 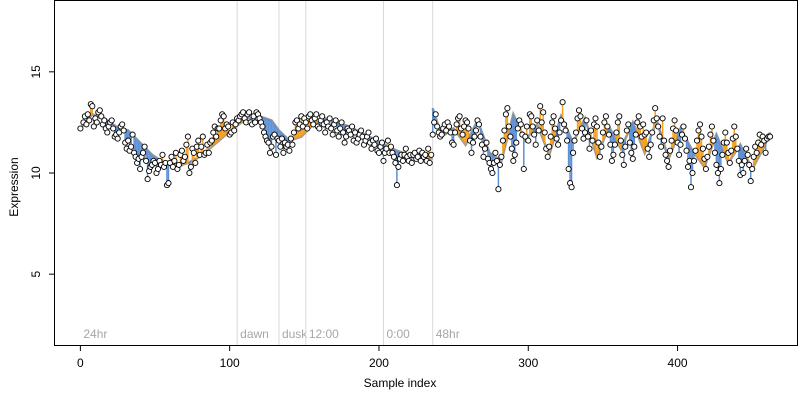 I want to click on region-label: 24hr, so click(x=95, y=334).